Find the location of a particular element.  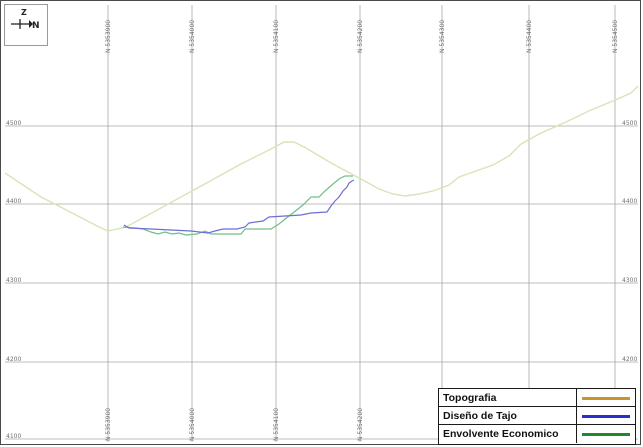

y-tick-label-right: 4400 is located at coordinates (629, 201).